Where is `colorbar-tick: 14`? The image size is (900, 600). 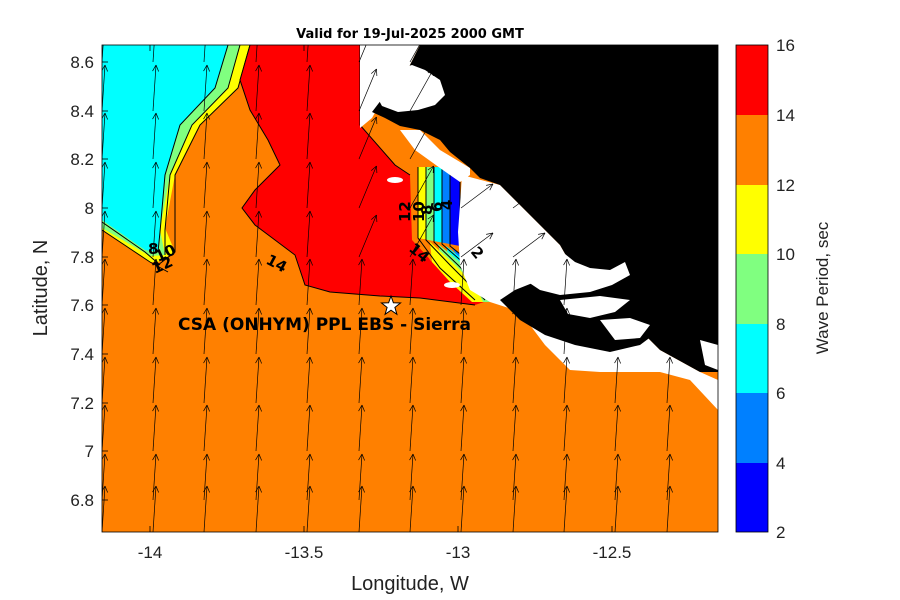
colorbar-tick: 14 is located at coordinates (785, 115).